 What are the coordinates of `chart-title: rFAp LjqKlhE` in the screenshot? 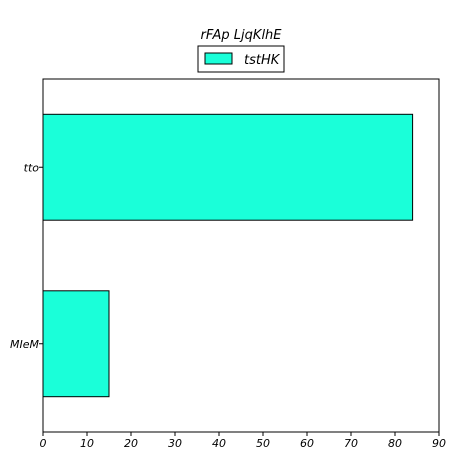 It's located at (241, 35).